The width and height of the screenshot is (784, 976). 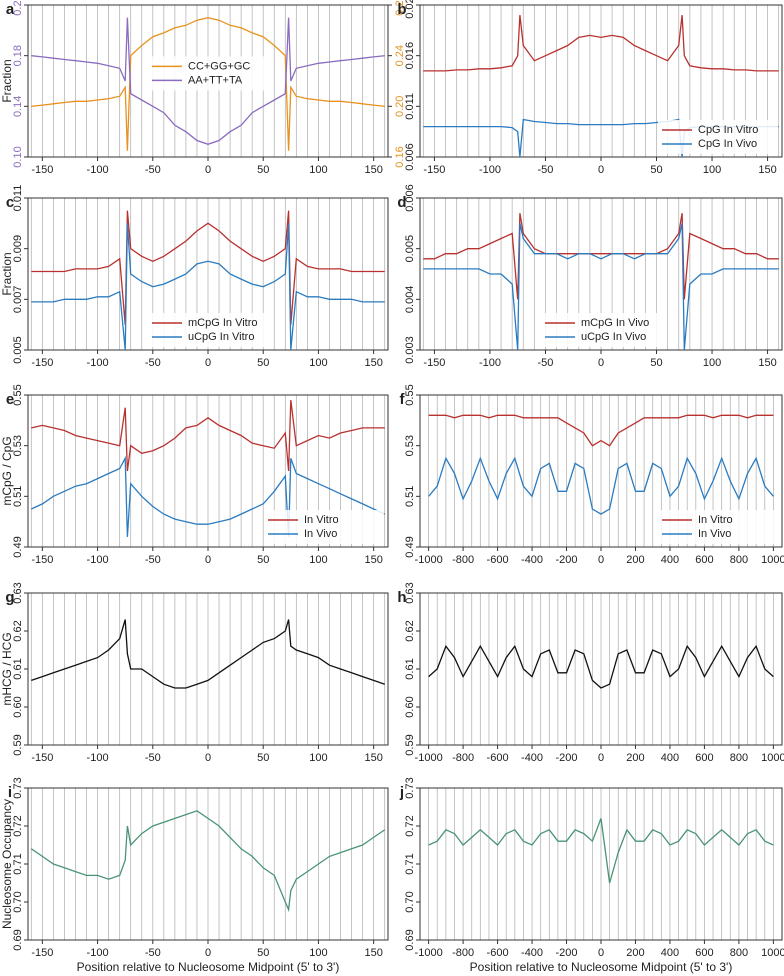 What do you see at coordinates (10, 202) in the screenshot?
I see `panel-label: c` at bounding box center [10, 202].